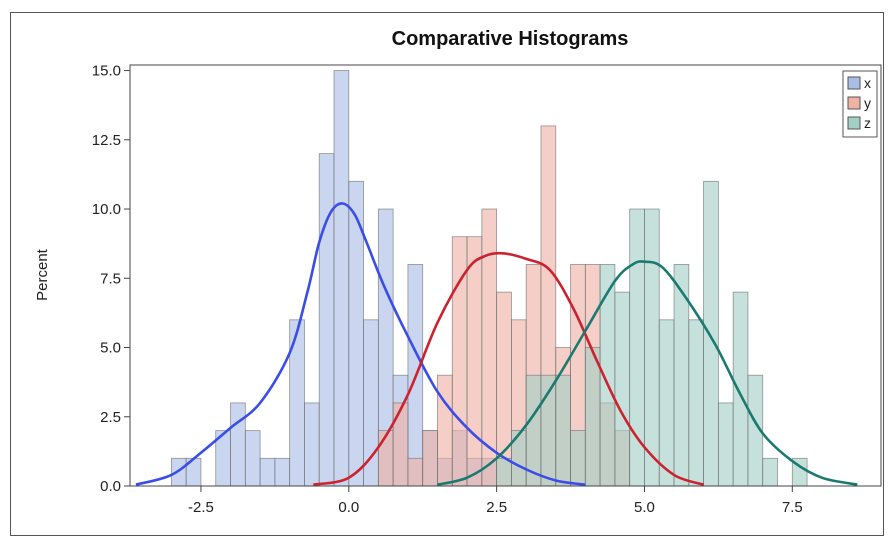 The width and height of the screenshot is (890, 541). Describe the element at coordinates (110, 348) in the screenshot. I see `y-tick-label: 5.0` at that location.